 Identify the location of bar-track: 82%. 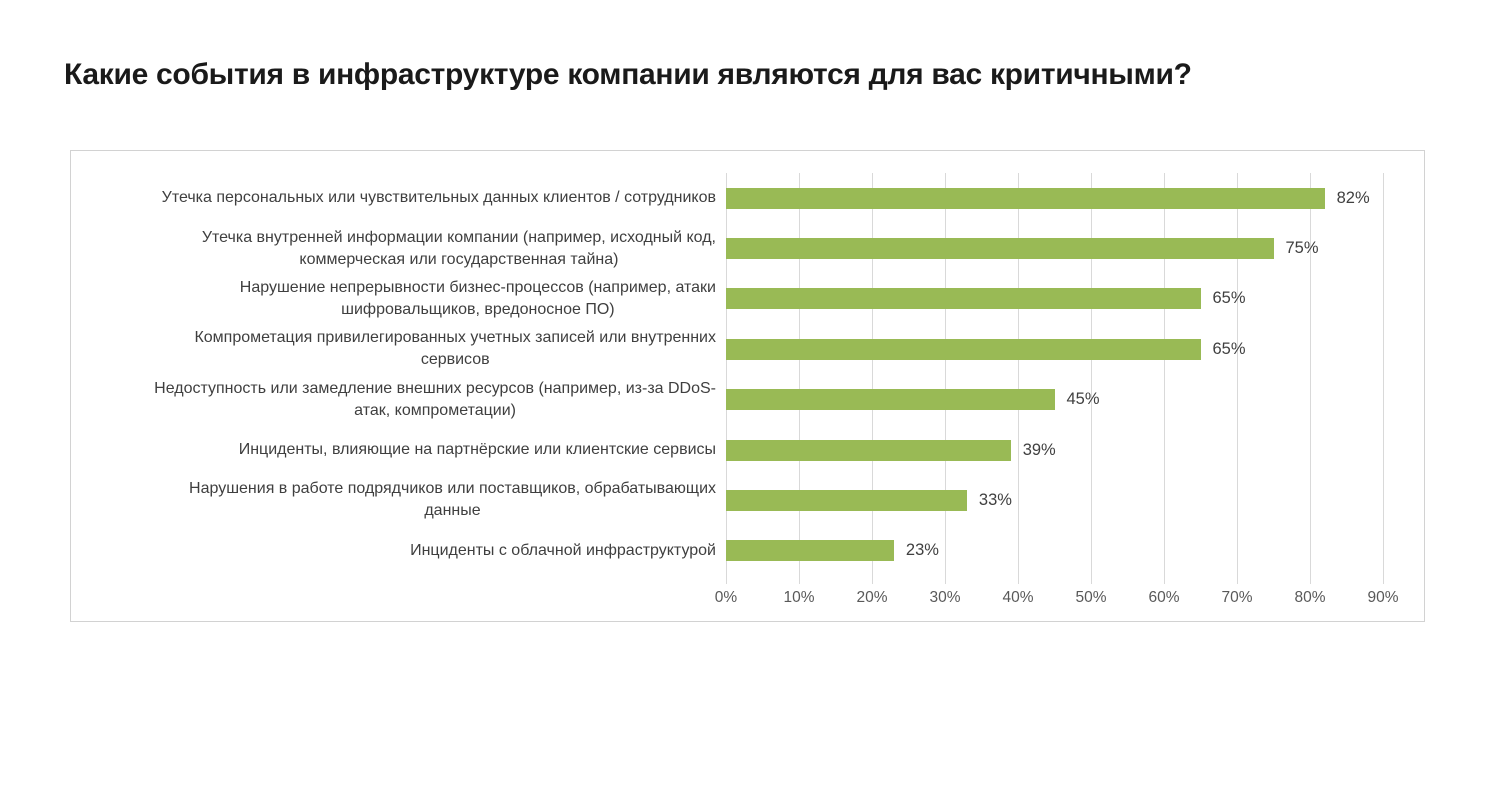
(1054, 198).